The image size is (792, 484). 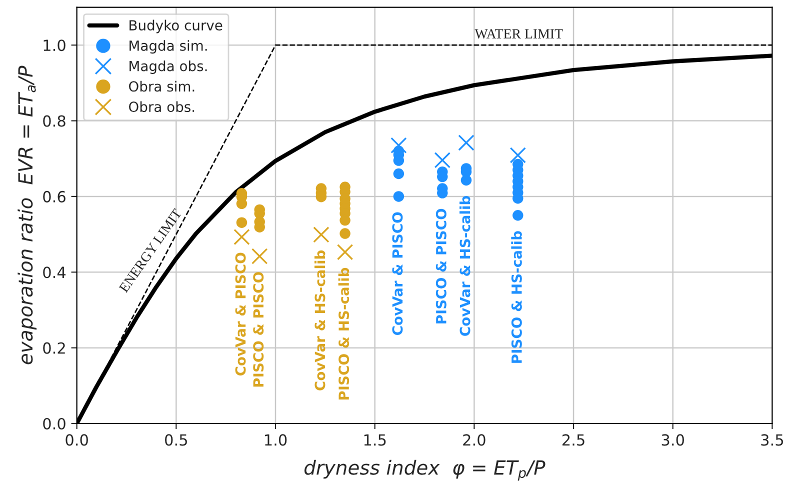 What do you see at coordinates (55, 46) in the screenshot?
I see `y-tick-label: 1.0` at bounding box center [55, 46].